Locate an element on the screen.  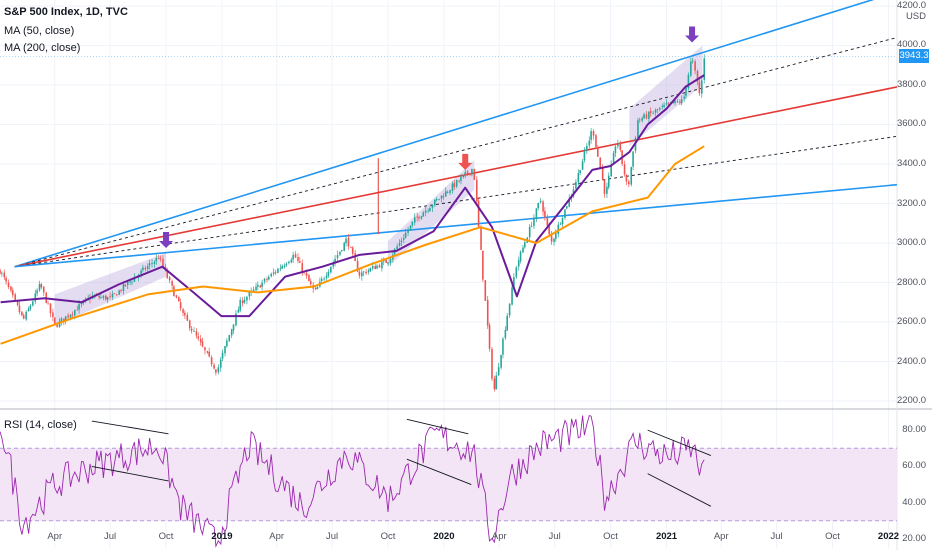
time-tick-label: Jul is located at coordinates (332, 536).